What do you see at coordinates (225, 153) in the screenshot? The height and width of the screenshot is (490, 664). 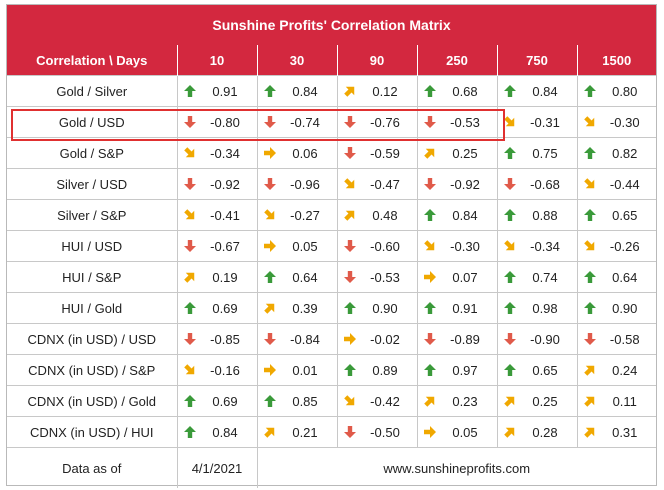 I see `correlation-value: -0.34` at bounding box center [225, 153].